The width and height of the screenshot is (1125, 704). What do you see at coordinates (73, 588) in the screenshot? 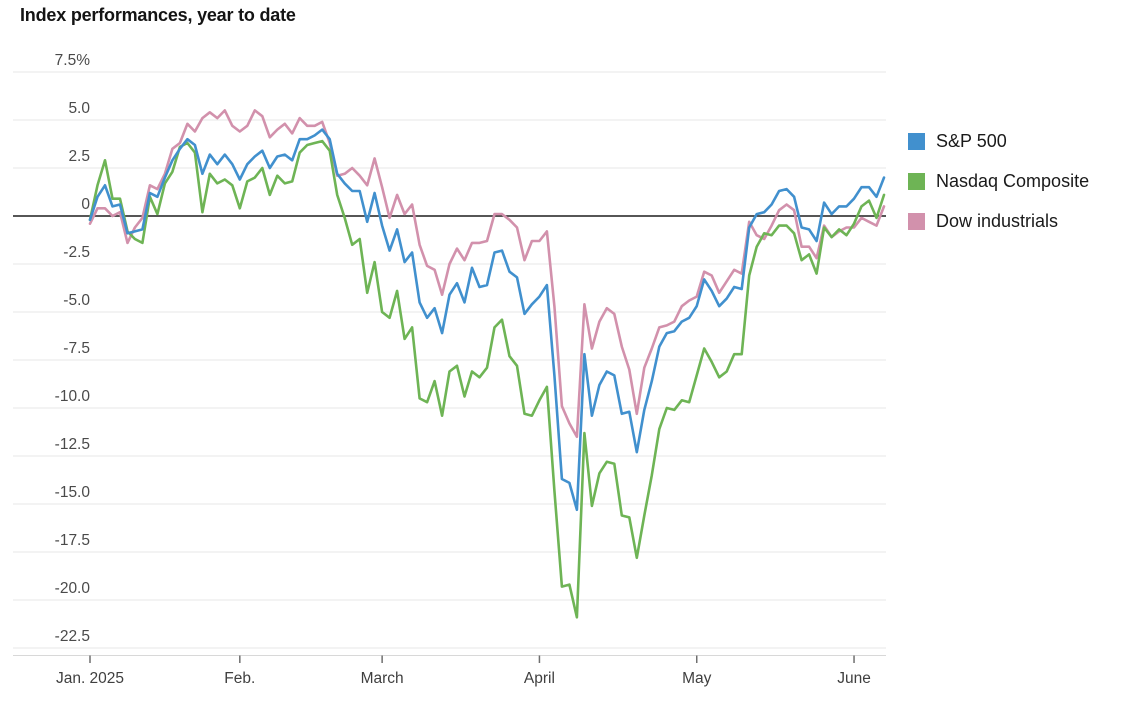
I see `y-axis-label: -20.0` at bounding box center [73, 588].